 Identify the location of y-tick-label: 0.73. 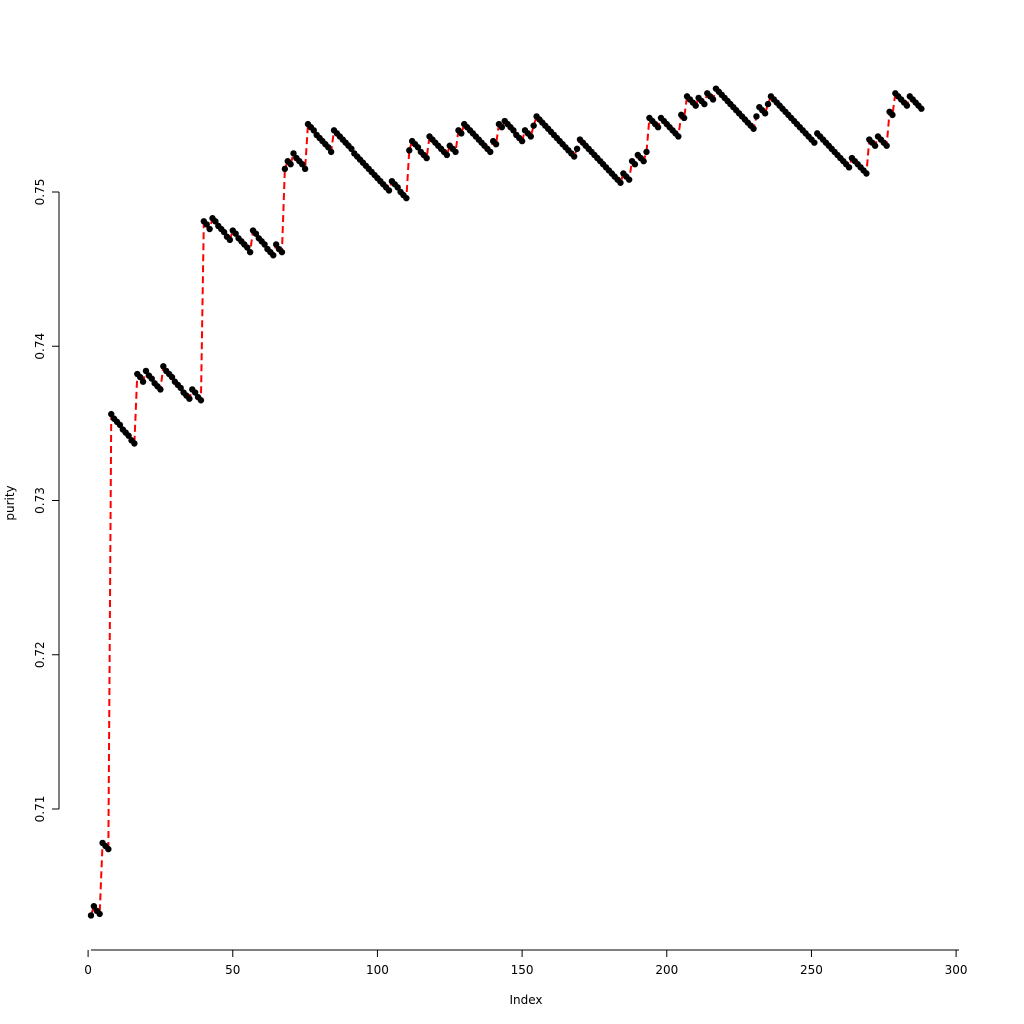
(40, 500).